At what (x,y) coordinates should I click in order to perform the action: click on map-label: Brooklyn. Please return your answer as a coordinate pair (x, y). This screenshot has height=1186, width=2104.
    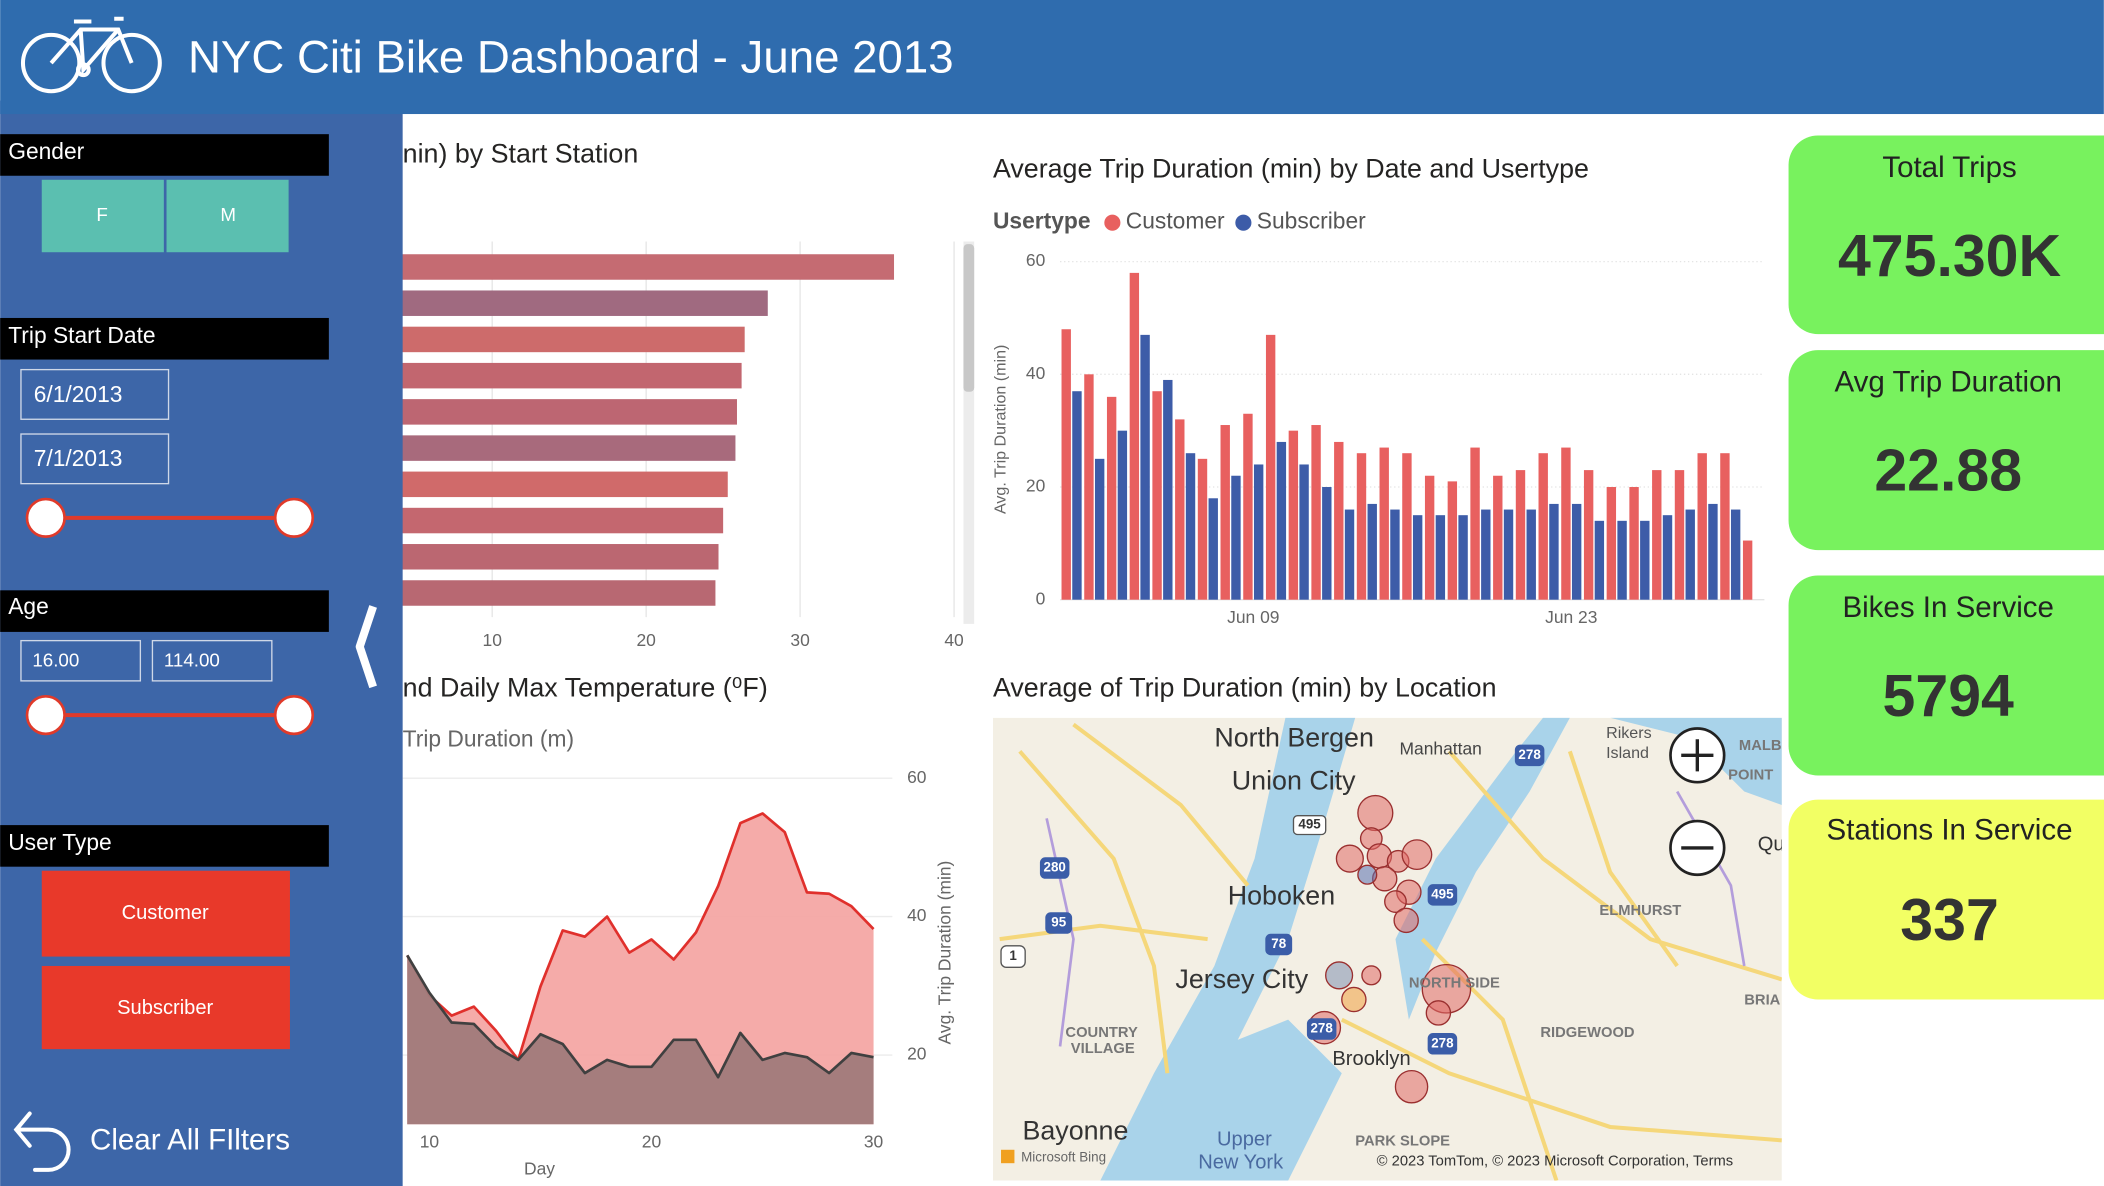
    Looking at the image, I should click on (1371, 1059).